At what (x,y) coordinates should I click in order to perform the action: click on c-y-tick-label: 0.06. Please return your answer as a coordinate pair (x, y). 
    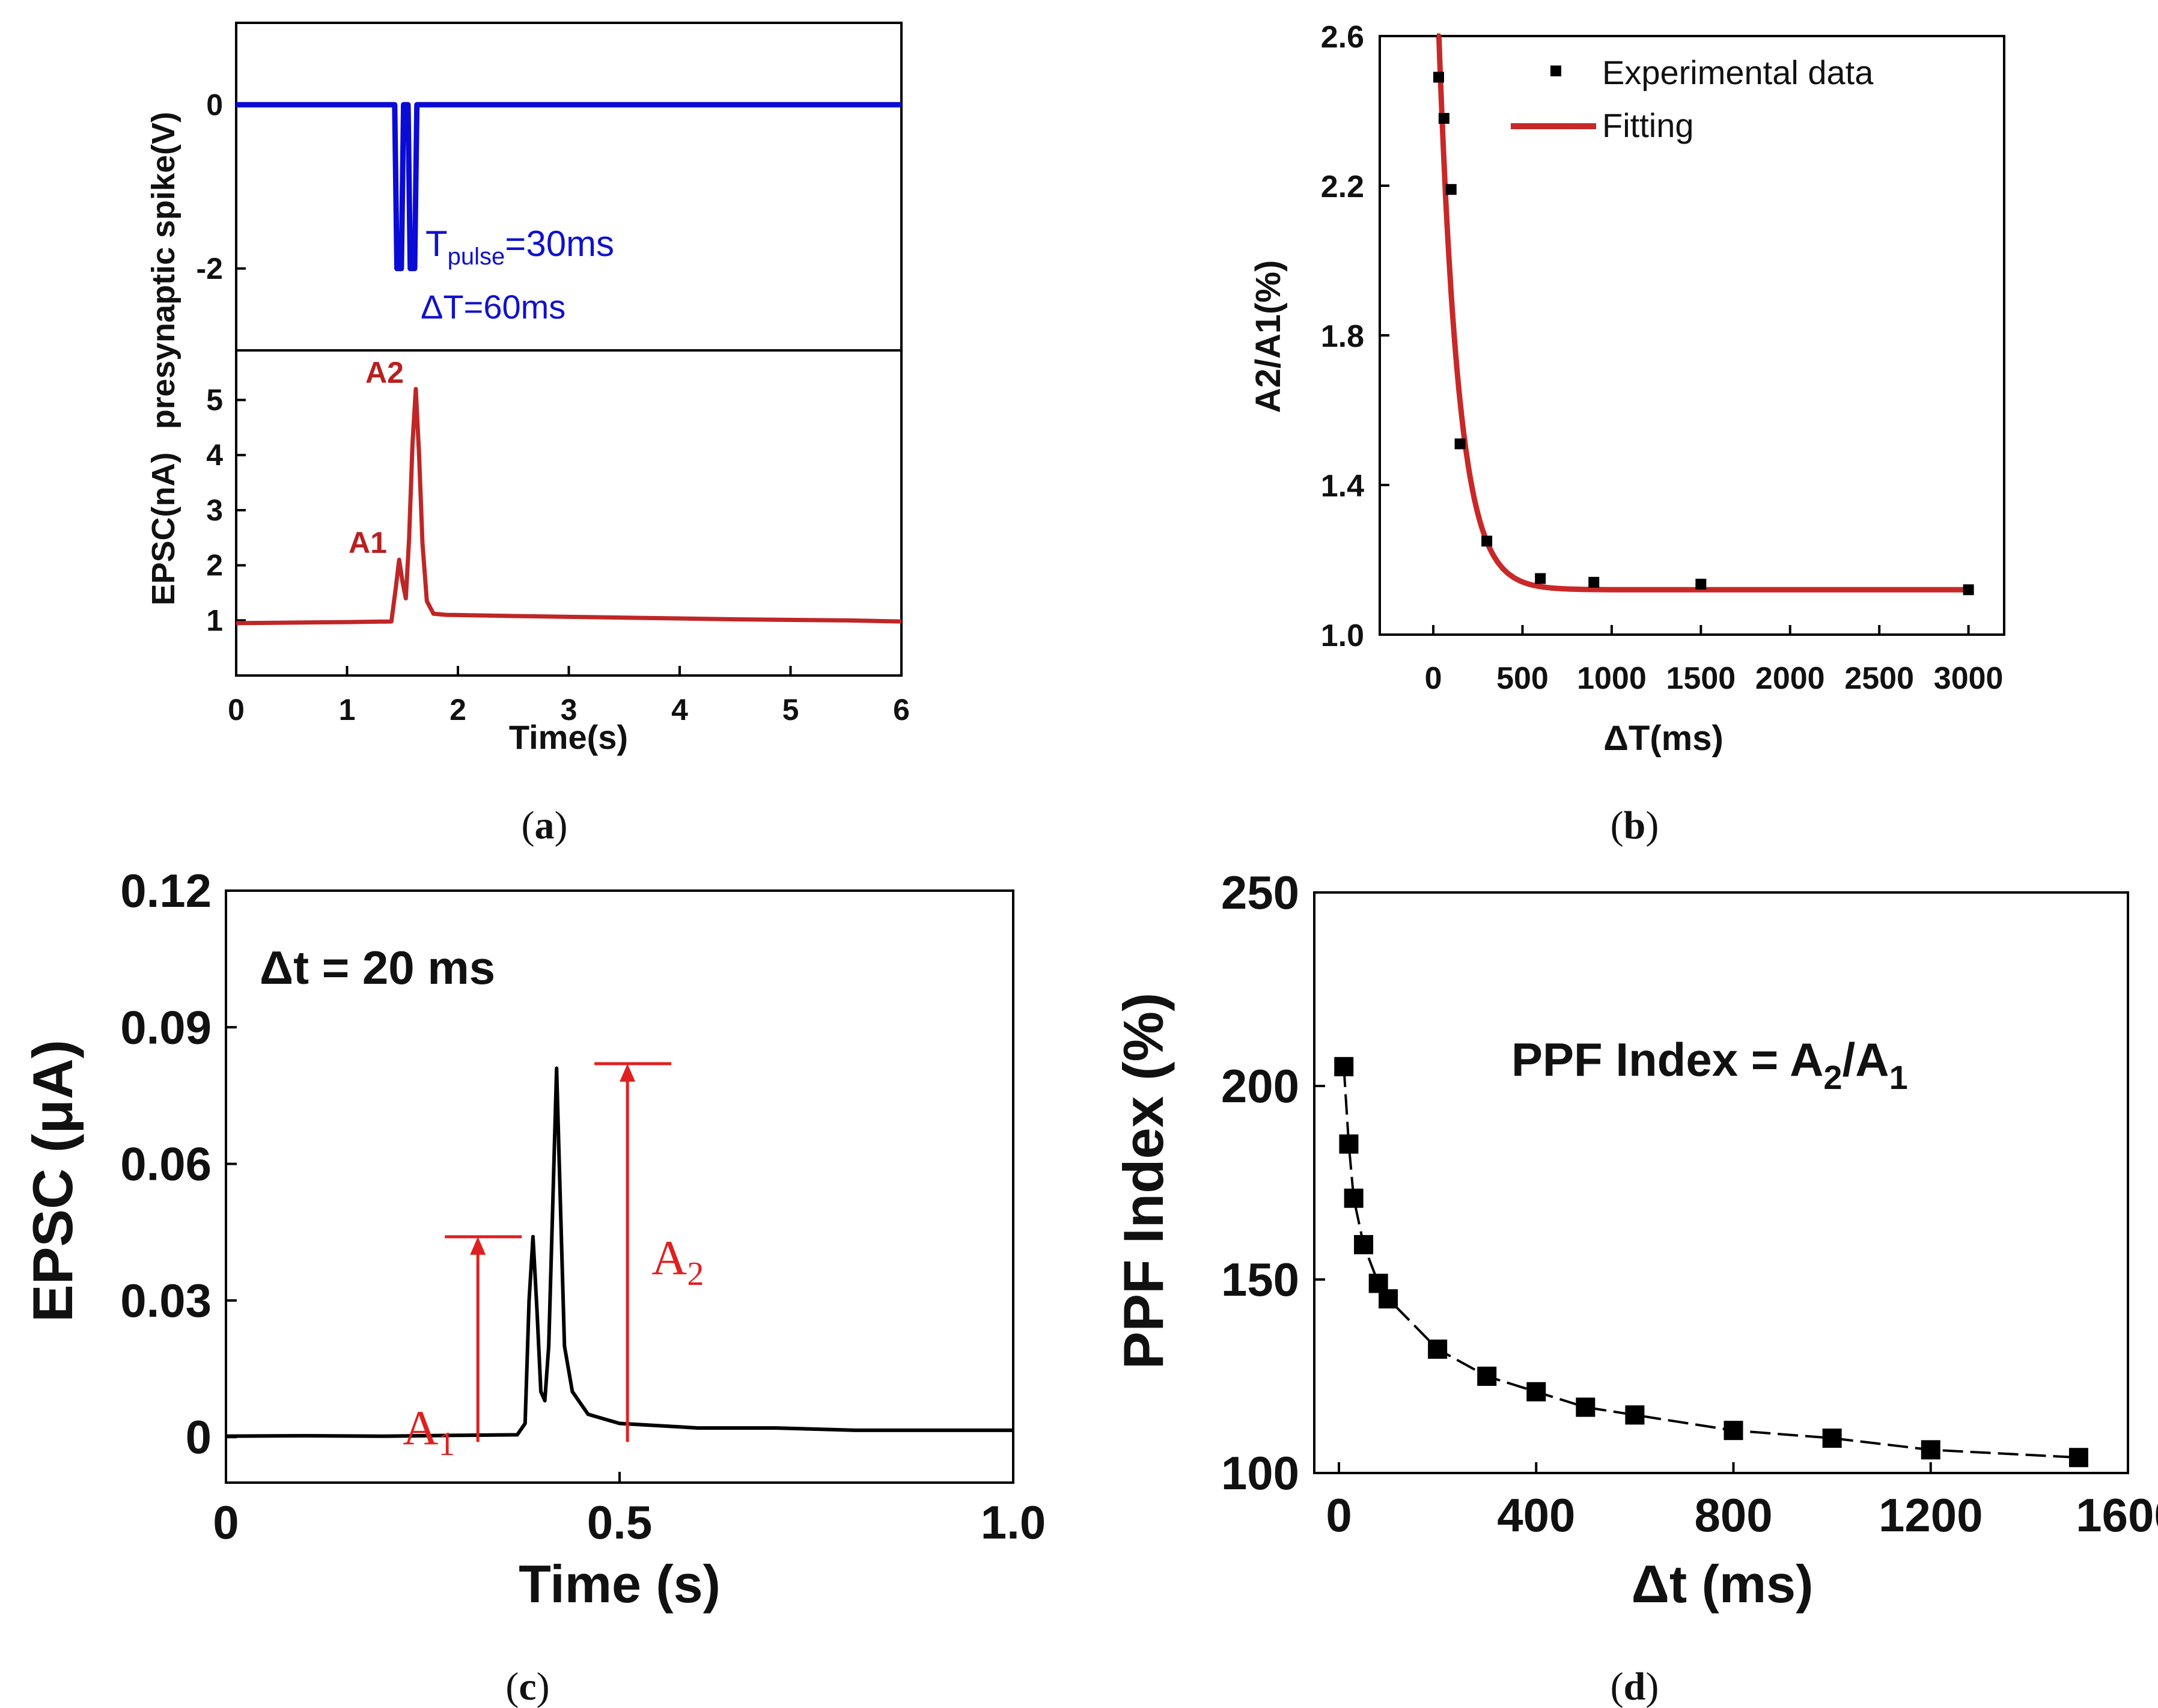
    Looking at the image, I should click on (166, 1164).